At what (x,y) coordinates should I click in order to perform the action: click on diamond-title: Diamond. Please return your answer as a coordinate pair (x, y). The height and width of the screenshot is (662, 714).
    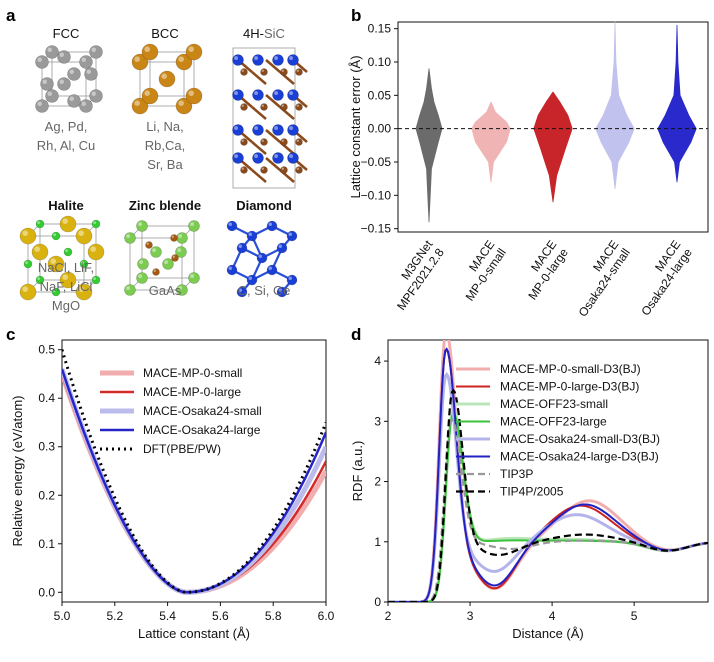
    Looking at the image, I should click on (264, 205).